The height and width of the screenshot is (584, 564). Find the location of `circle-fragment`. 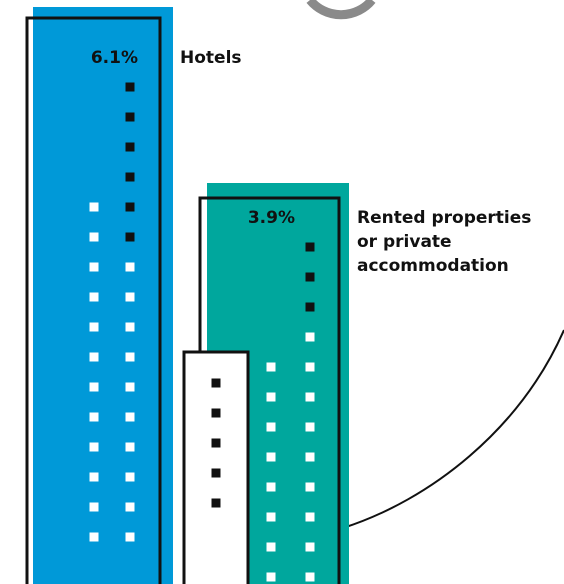

circle-fragment is located at coordinates (341, 10).